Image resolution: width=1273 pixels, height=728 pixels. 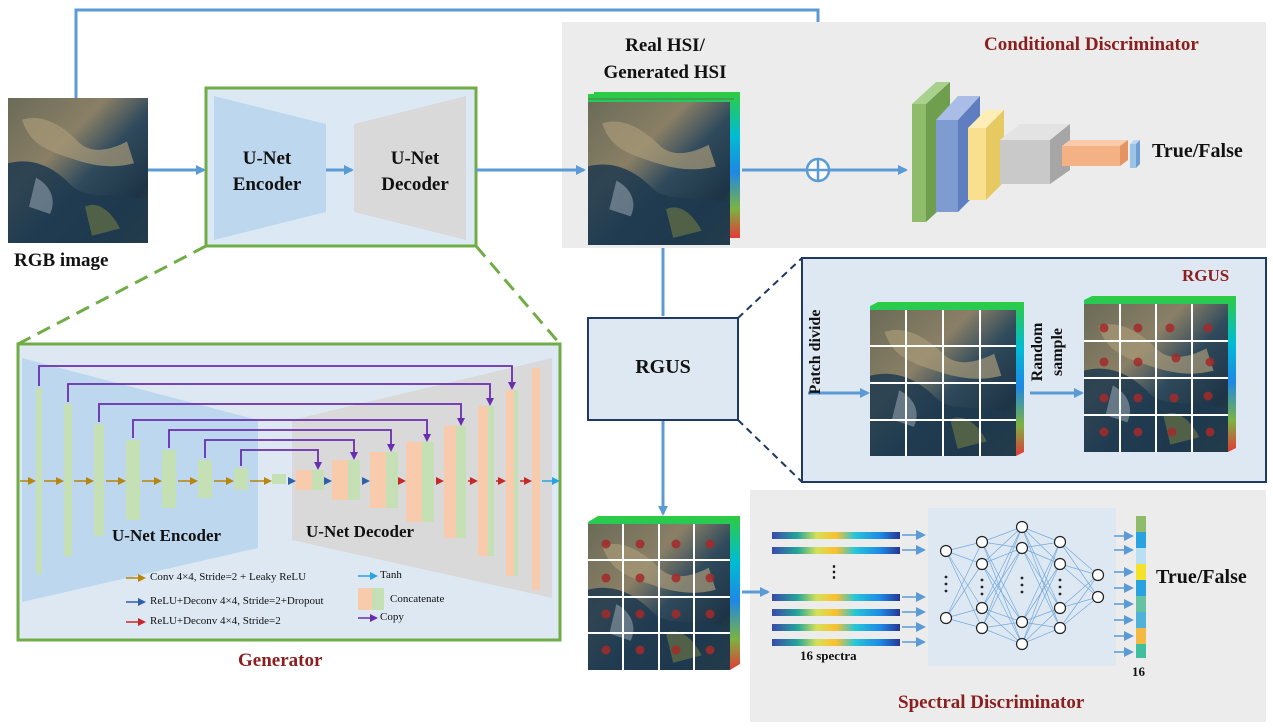 I want to click on rgus-zoom-line-top, so click(x=770, y=288).